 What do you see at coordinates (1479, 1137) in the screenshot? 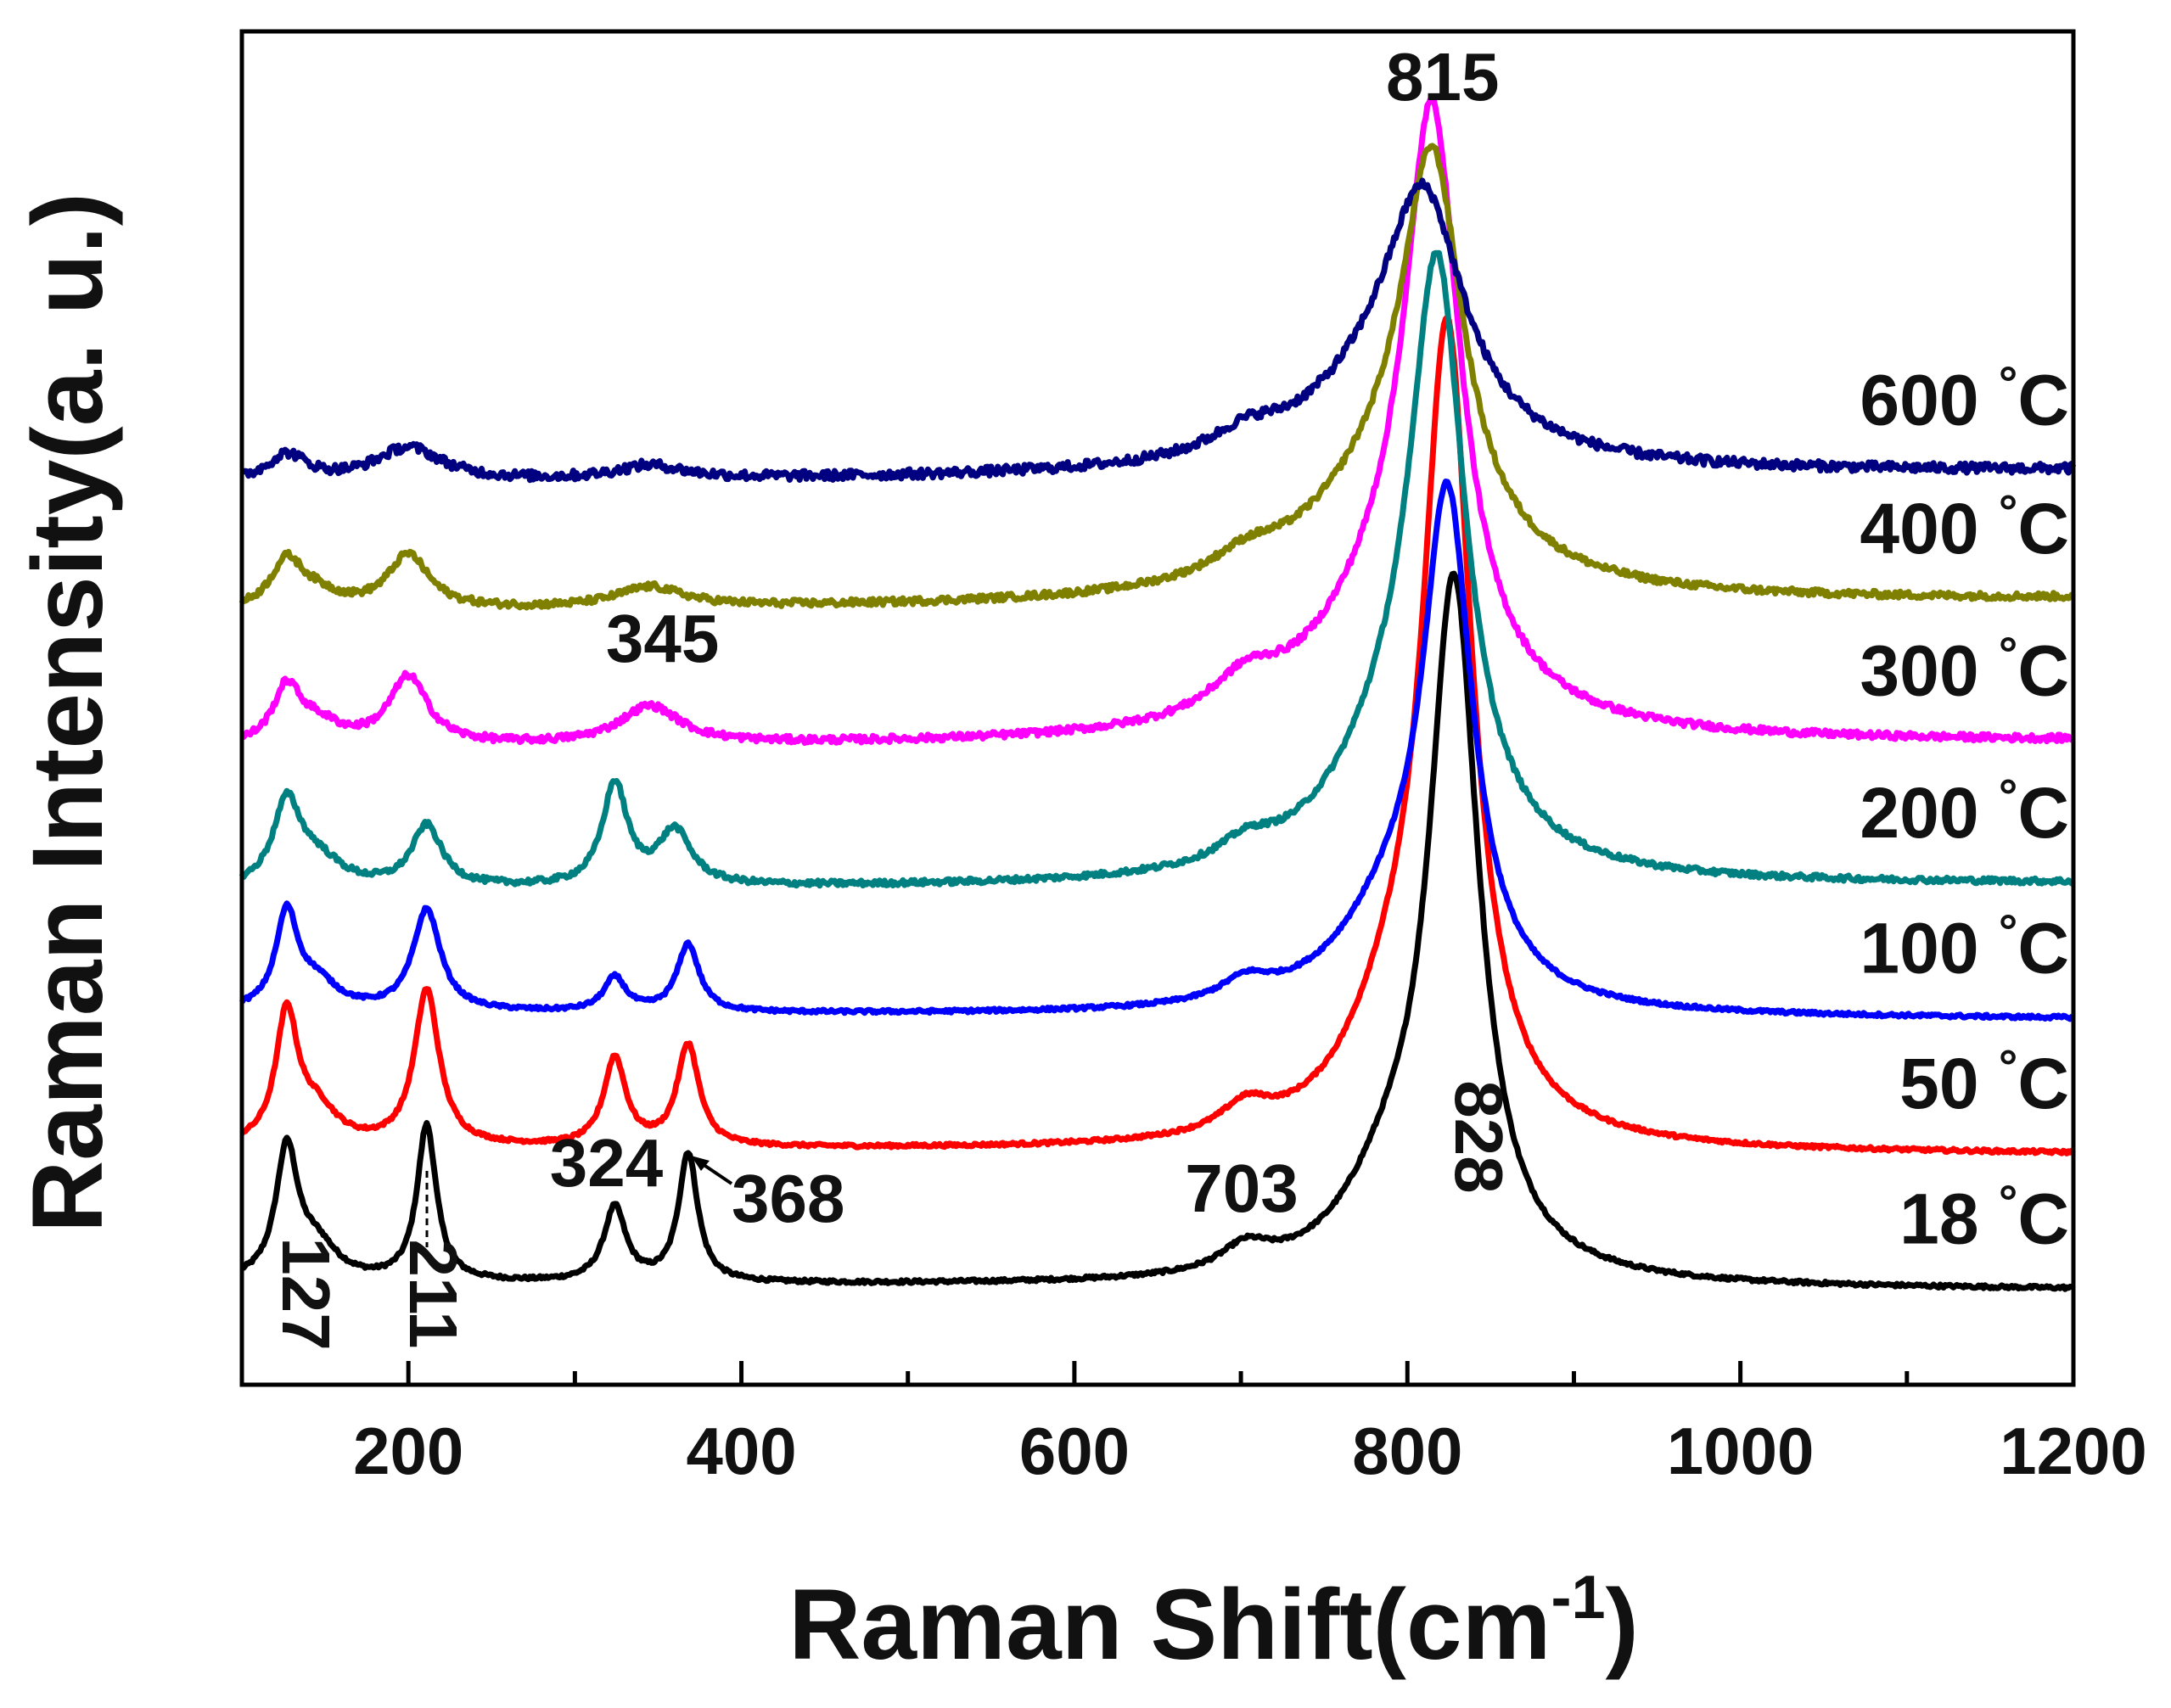
I see `peak-label-828: 828` at bounding box center [1479, 1137].